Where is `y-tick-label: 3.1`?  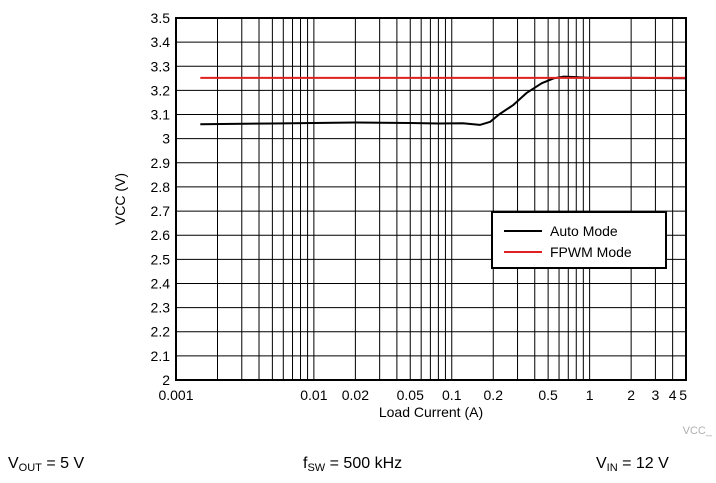
y-tick-label: 3.1 is located at coordinates (161, 115).